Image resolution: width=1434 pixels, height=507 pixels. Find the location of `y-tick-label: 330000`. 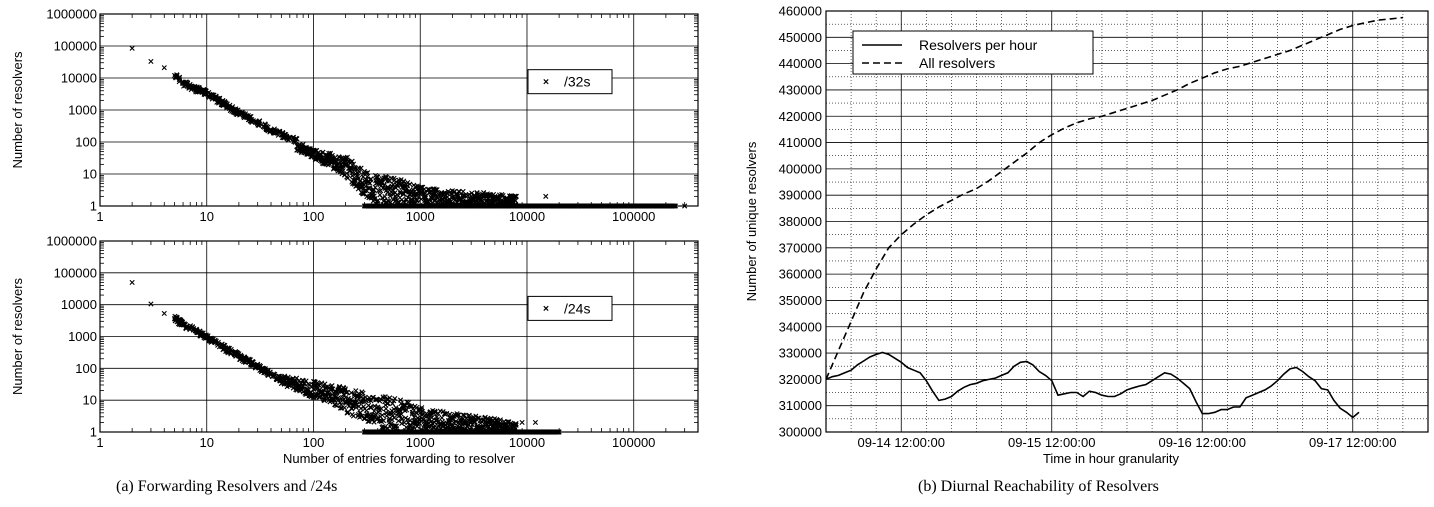

y-tick-label: 330000 is located at coordinates (800, 353).